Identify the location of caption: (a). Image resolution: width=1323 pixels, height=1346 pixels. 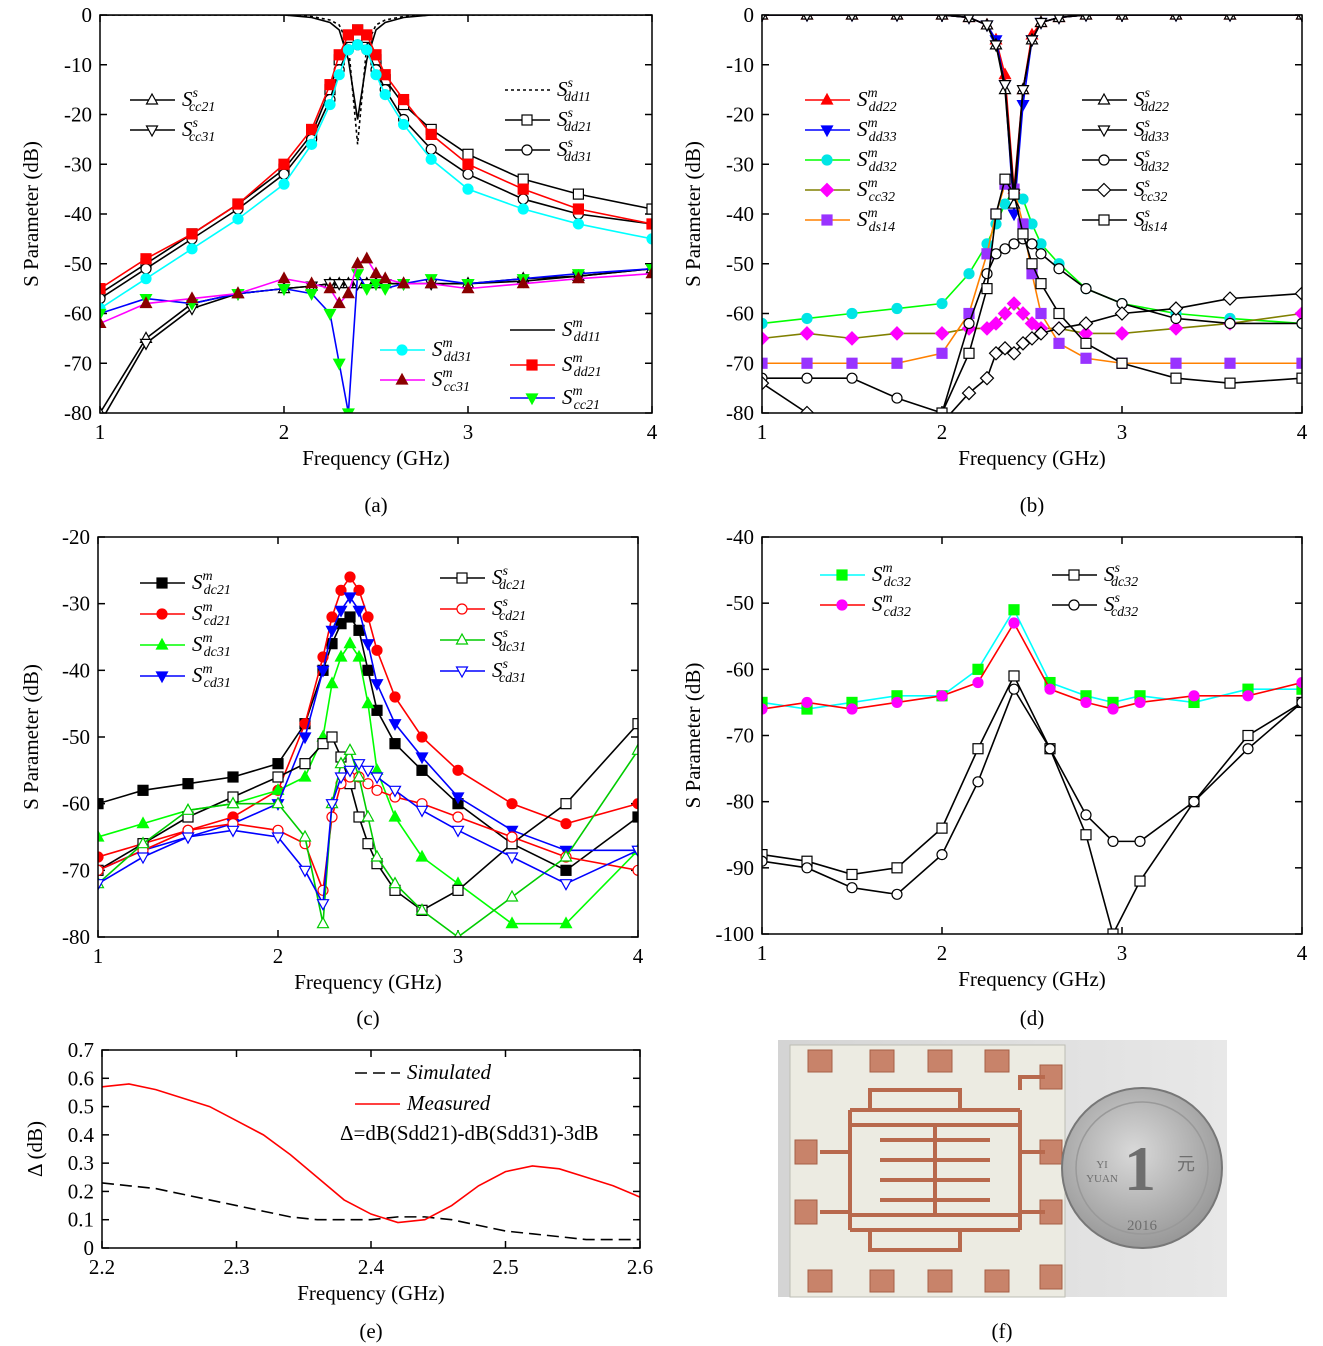
(375, 505).